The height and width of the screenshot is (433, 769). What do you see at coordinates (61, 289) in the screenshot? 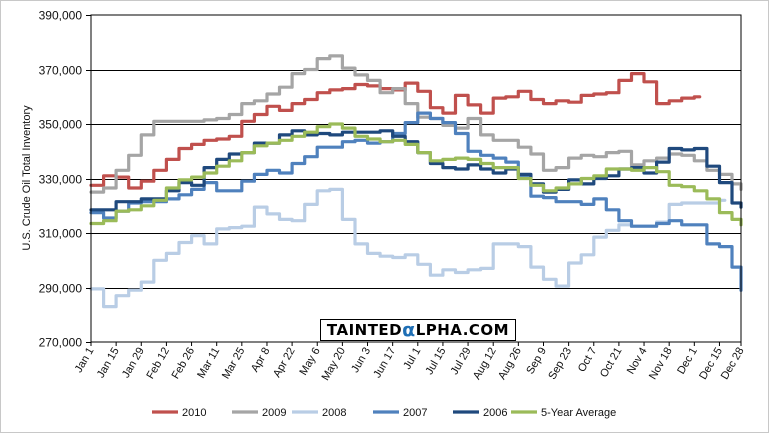
I see `y-tick-label: 290,000` at bounding box center [61, 289].